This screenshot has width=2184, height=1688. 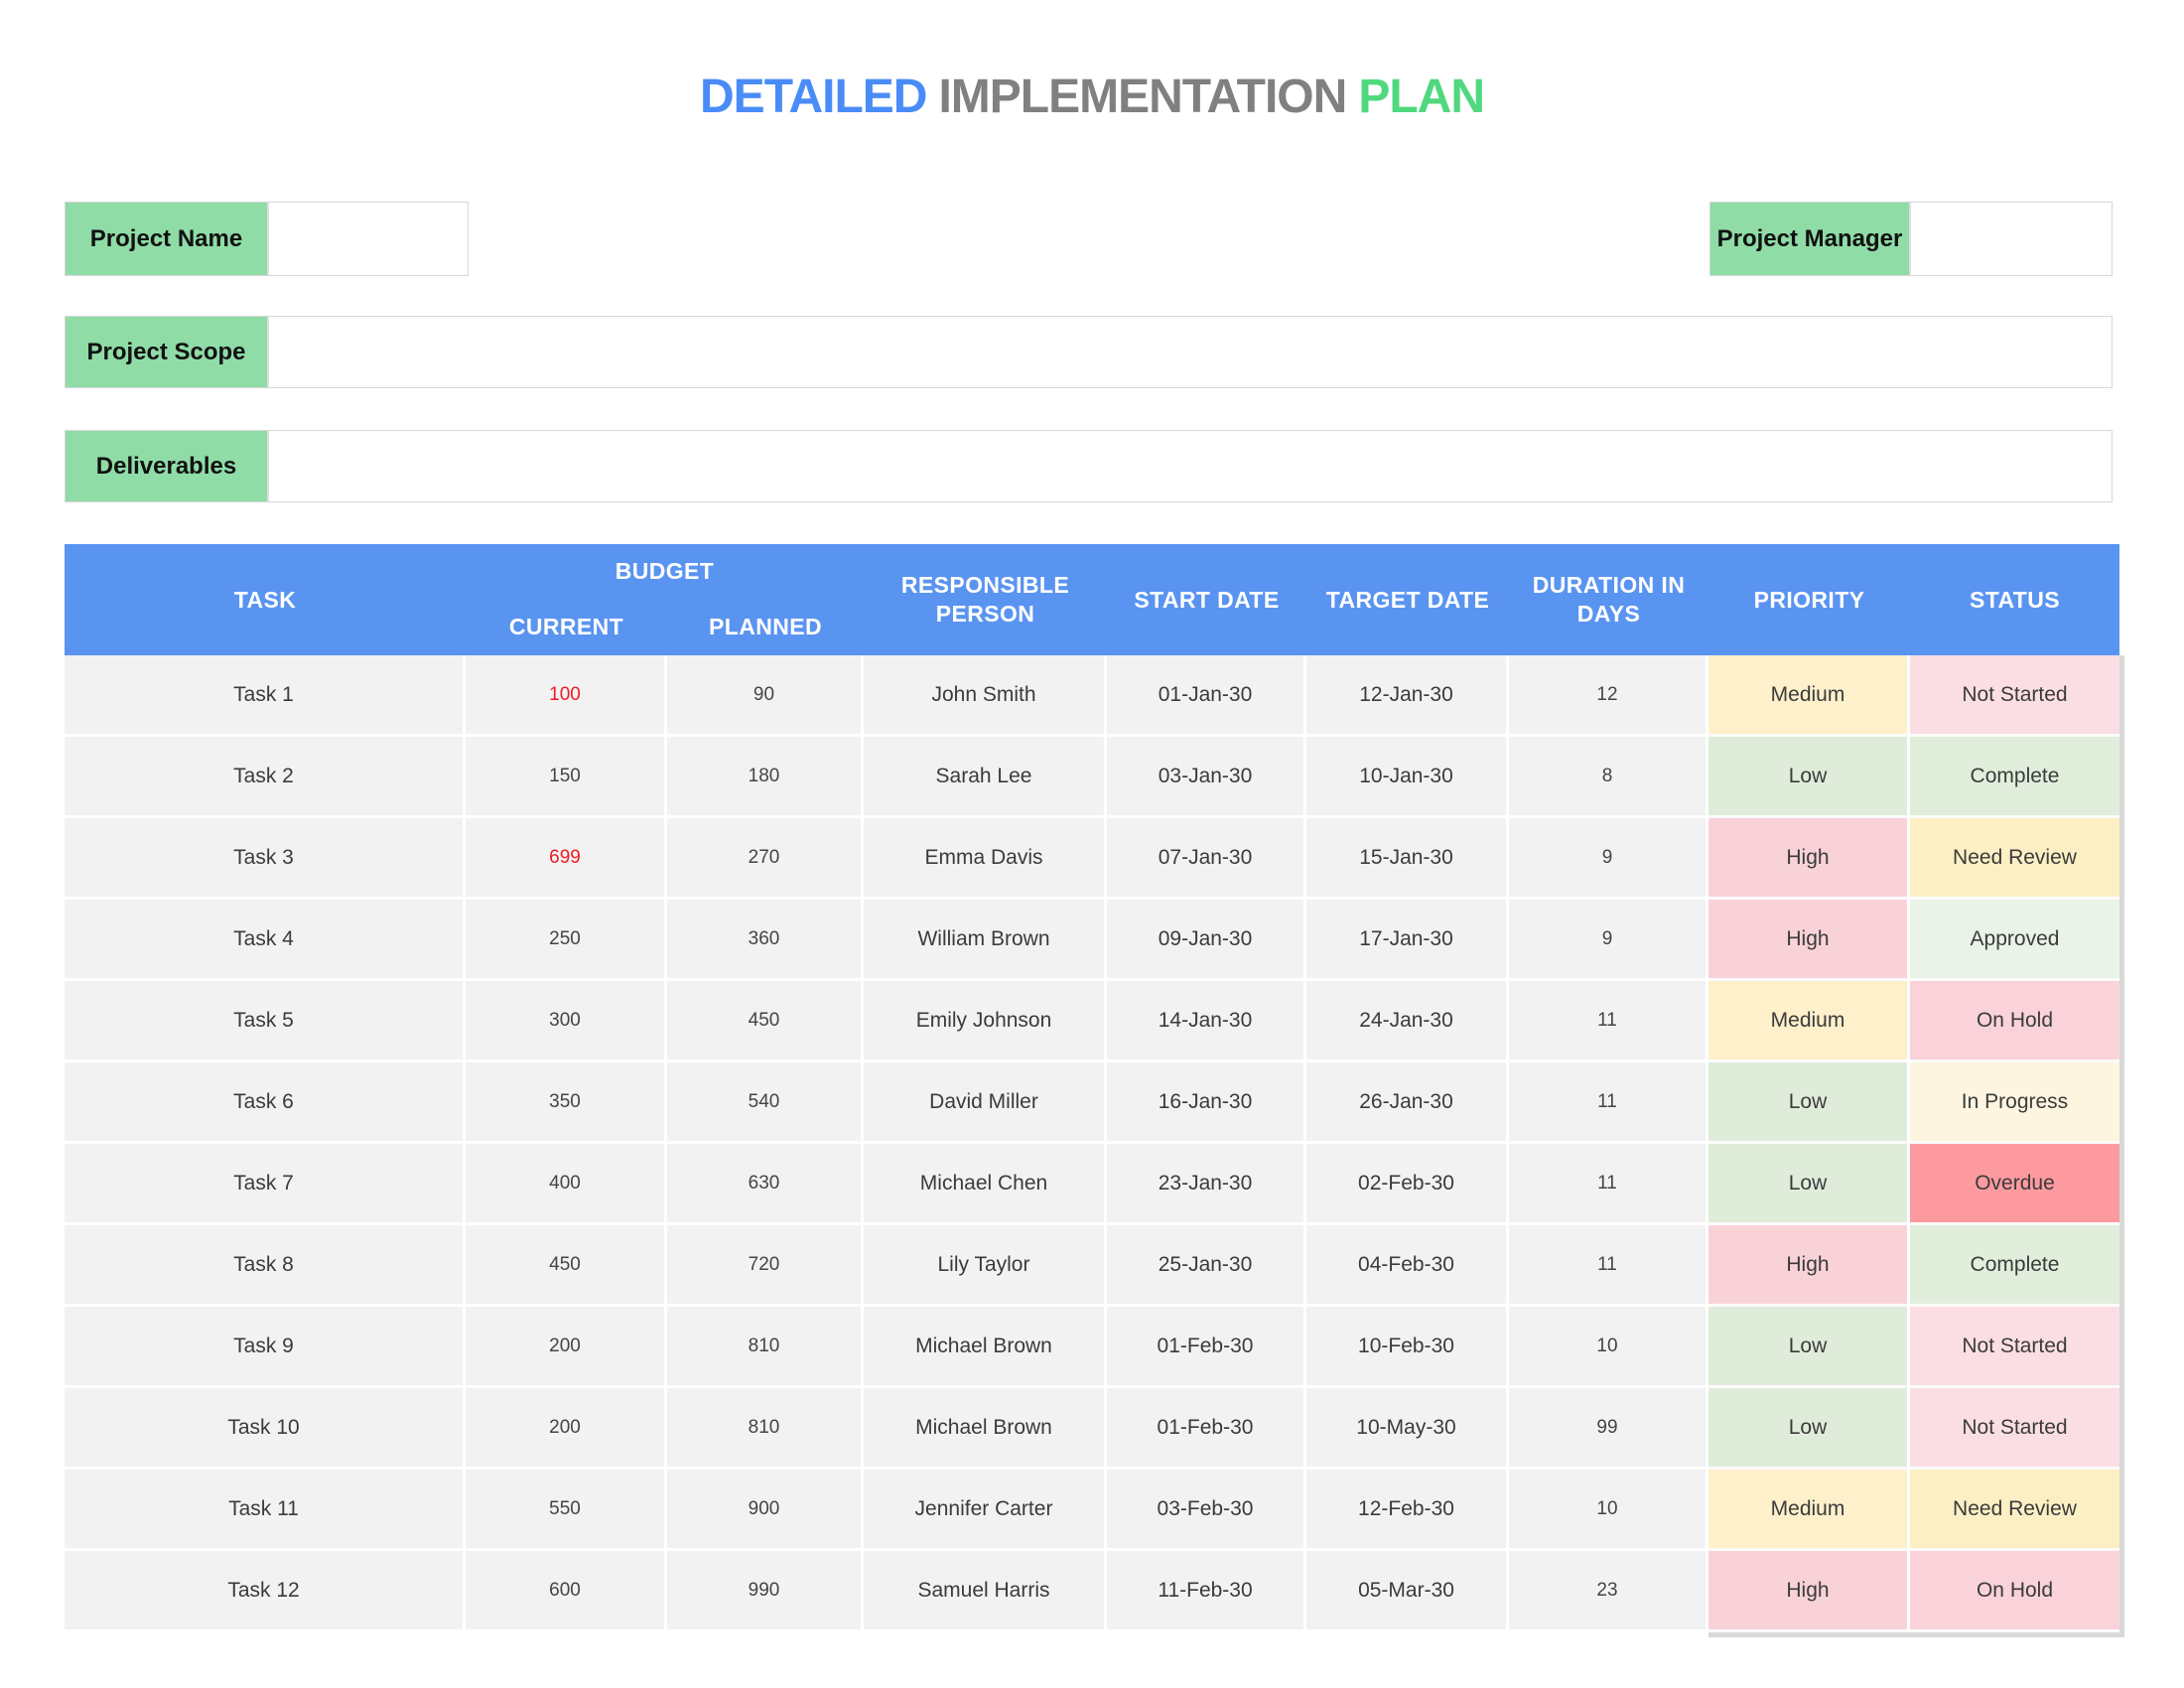 I want to click on cell-start-date: 25-Jan-30, so click(x=1206, y=1266).